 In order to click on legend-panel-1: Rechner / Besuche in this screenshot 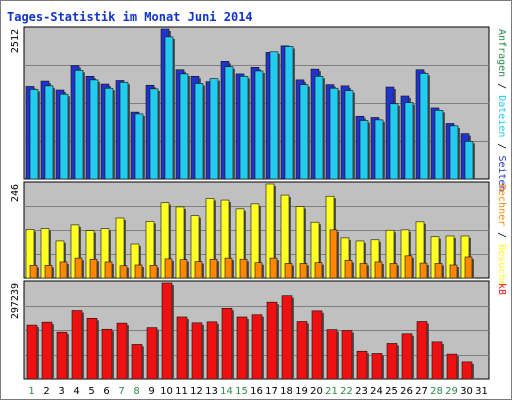, I will do `click(501, 235)`.